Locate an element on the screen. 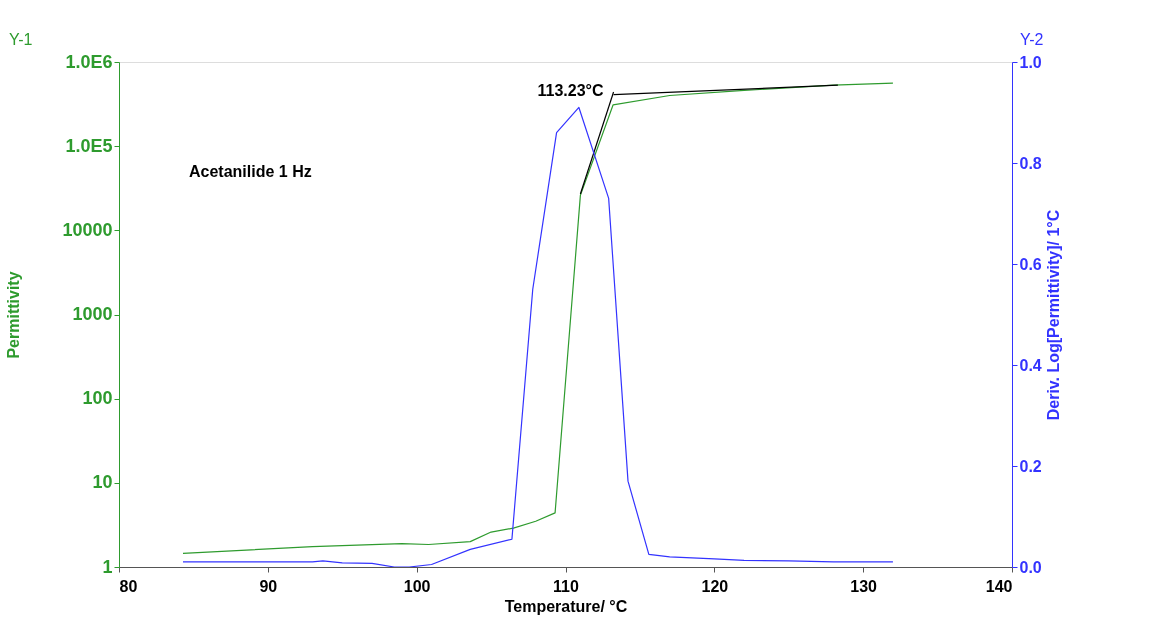  x-tick-label: 100 is located at coordinates (417, 586).